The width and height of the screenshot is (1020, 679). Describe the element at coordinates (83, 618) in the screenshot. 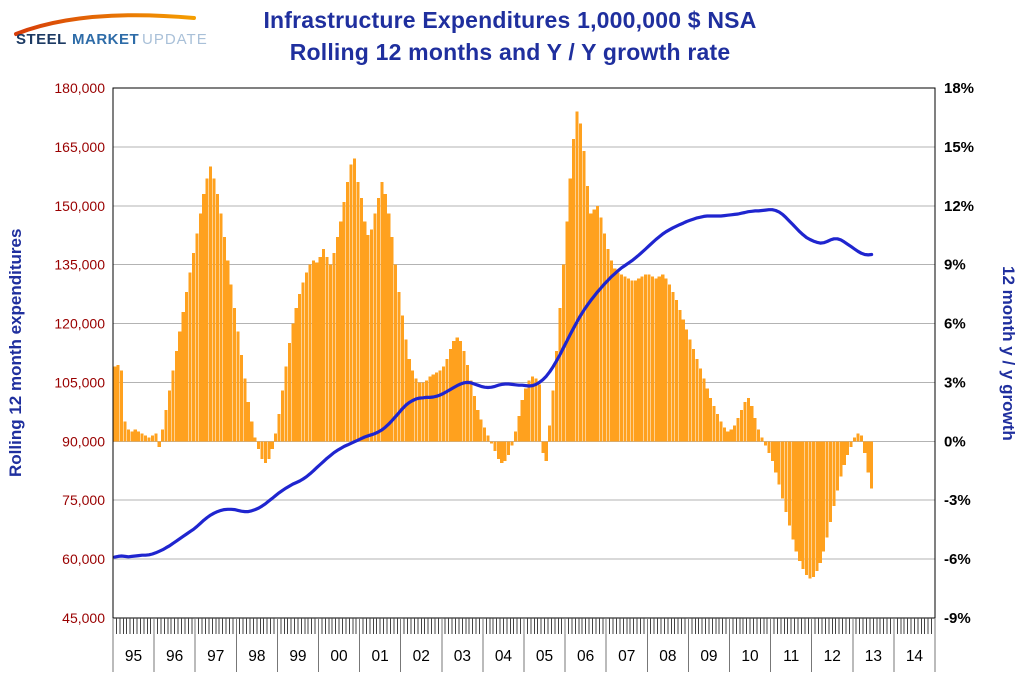

I see `left-axis-tick-label: 45,000` at that location.